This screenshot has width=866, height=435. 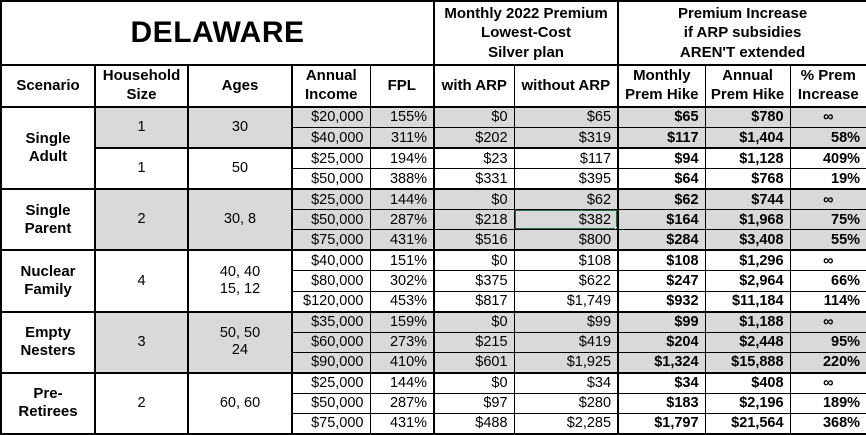 I want to click on cell-without-arp: $622, so click(x=566, y=281).